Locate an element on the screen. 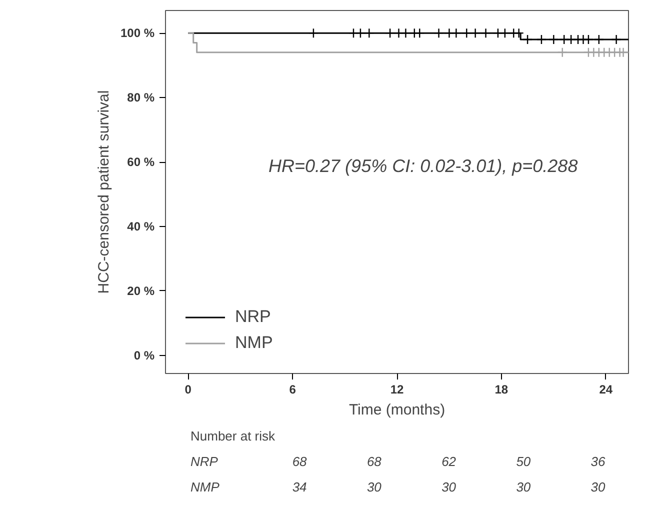  y-tick-label: 80 % is located at coordinates (141, 97).